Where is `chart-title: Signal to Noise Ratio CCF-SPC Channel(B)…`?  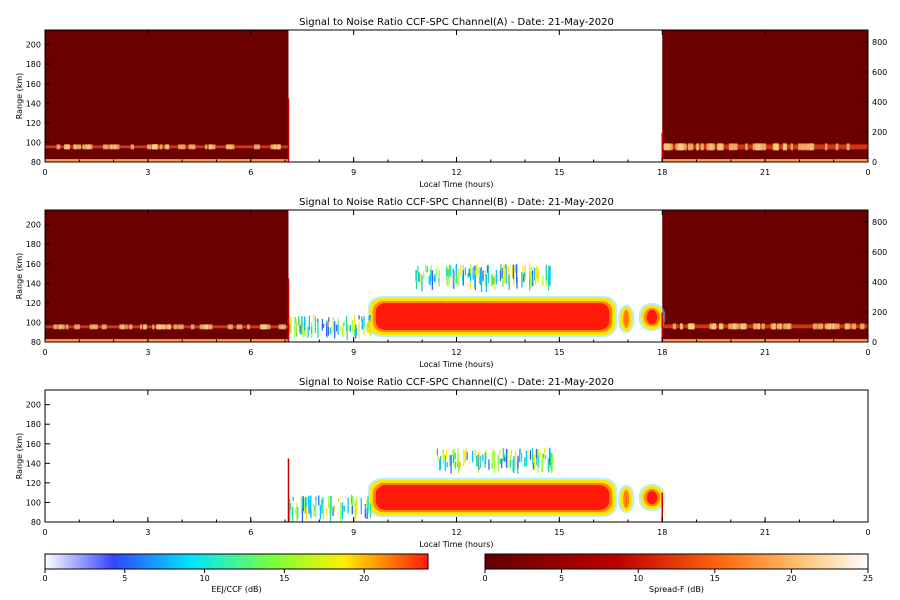 chart-title: Signal to Noise Ratio CCF-SPC Channel(B)… is located at coordinates (456, 202).